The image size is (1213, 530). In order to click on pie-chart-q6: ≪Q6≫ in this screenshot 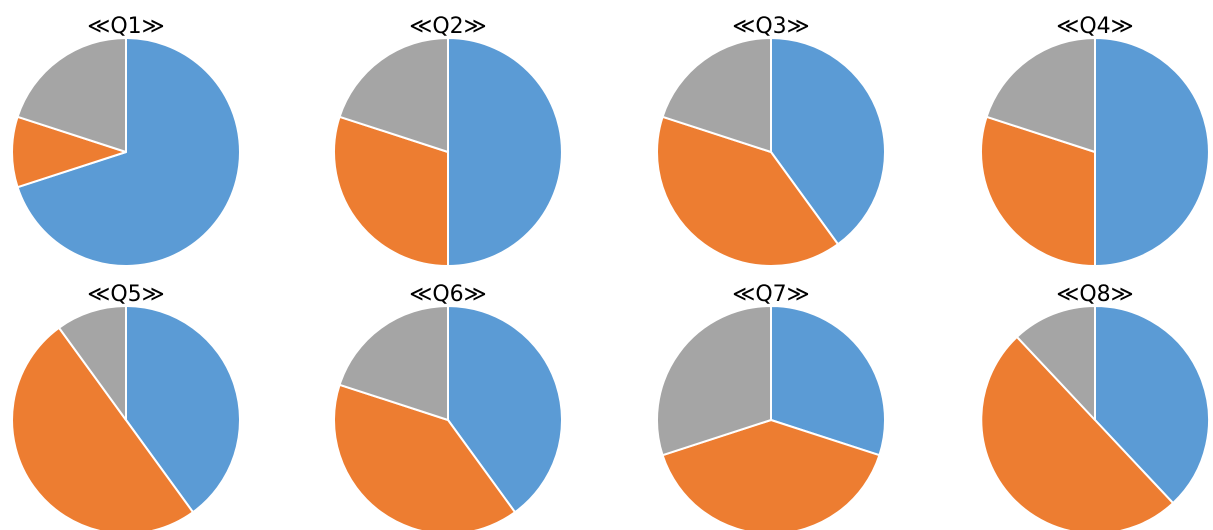, I will do `click(448, 406)`.